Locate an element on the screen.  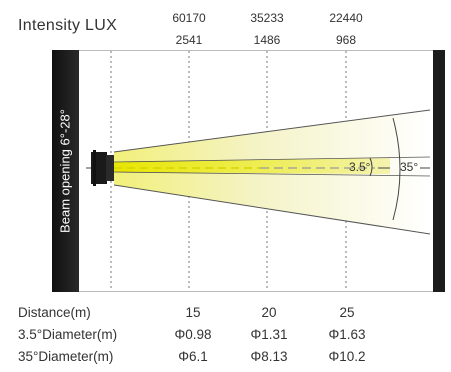
core-edge-upper is located at coordinates (272, 159).